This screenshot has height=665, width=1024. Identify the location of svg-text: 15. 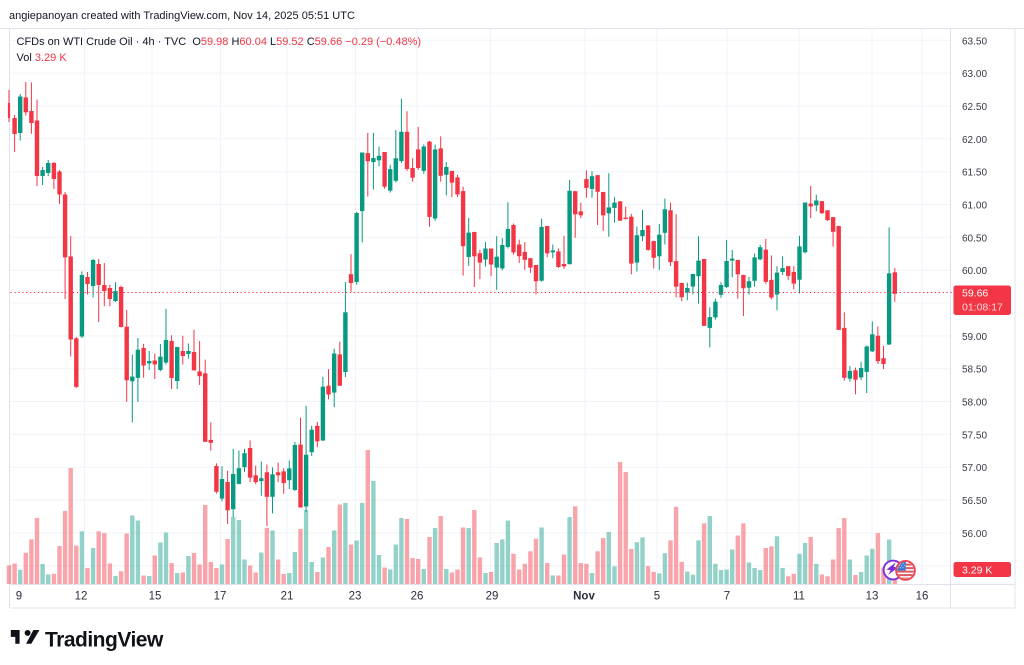
(155, 597).